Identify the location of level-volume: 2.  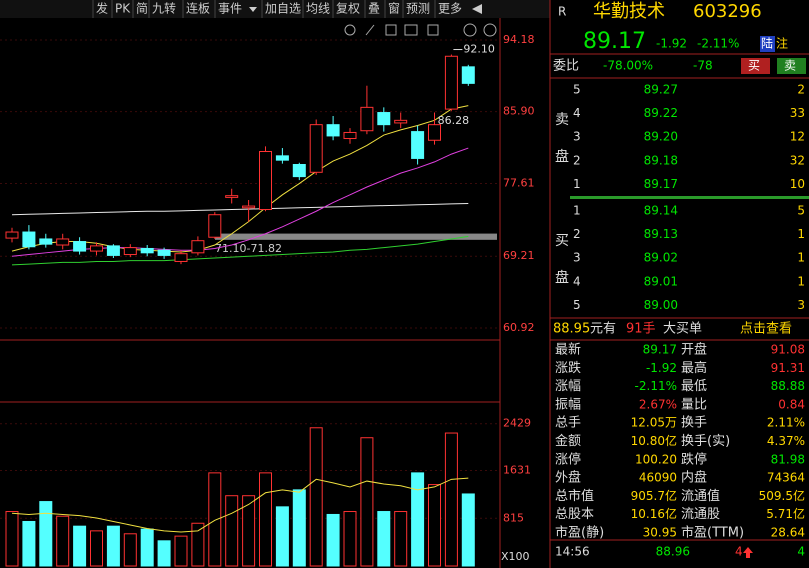
(801, 90).